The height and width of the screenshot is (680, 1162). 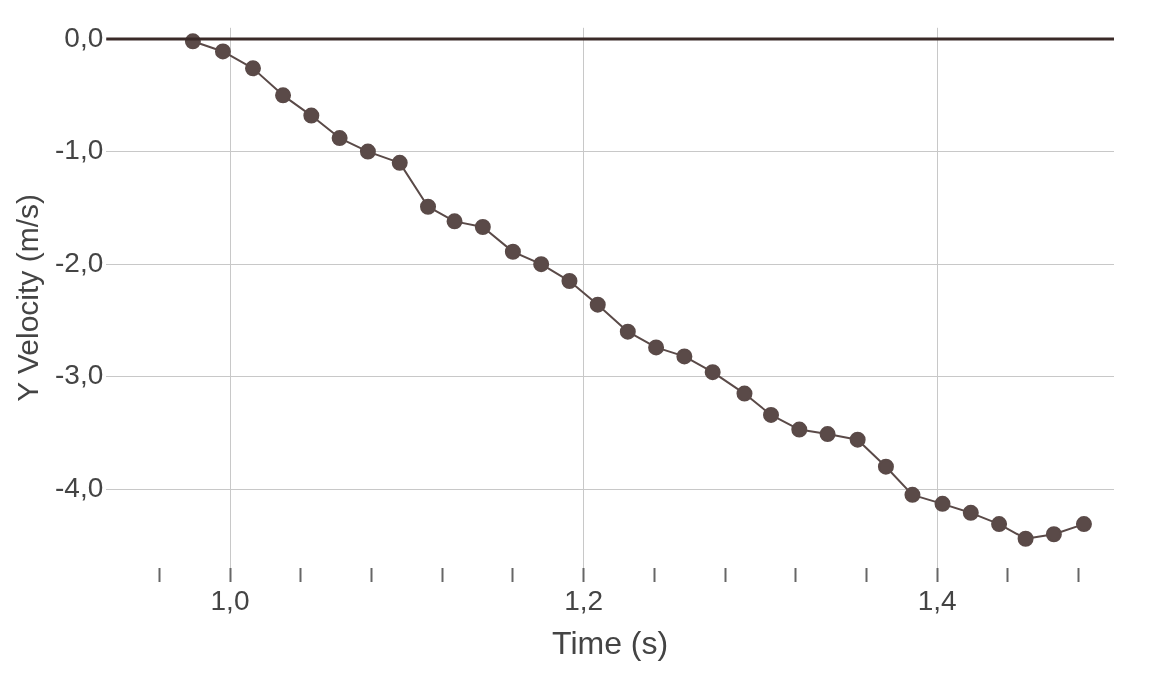 I want to click on x-tick-label: 1,4, so click(x=937, y=600).